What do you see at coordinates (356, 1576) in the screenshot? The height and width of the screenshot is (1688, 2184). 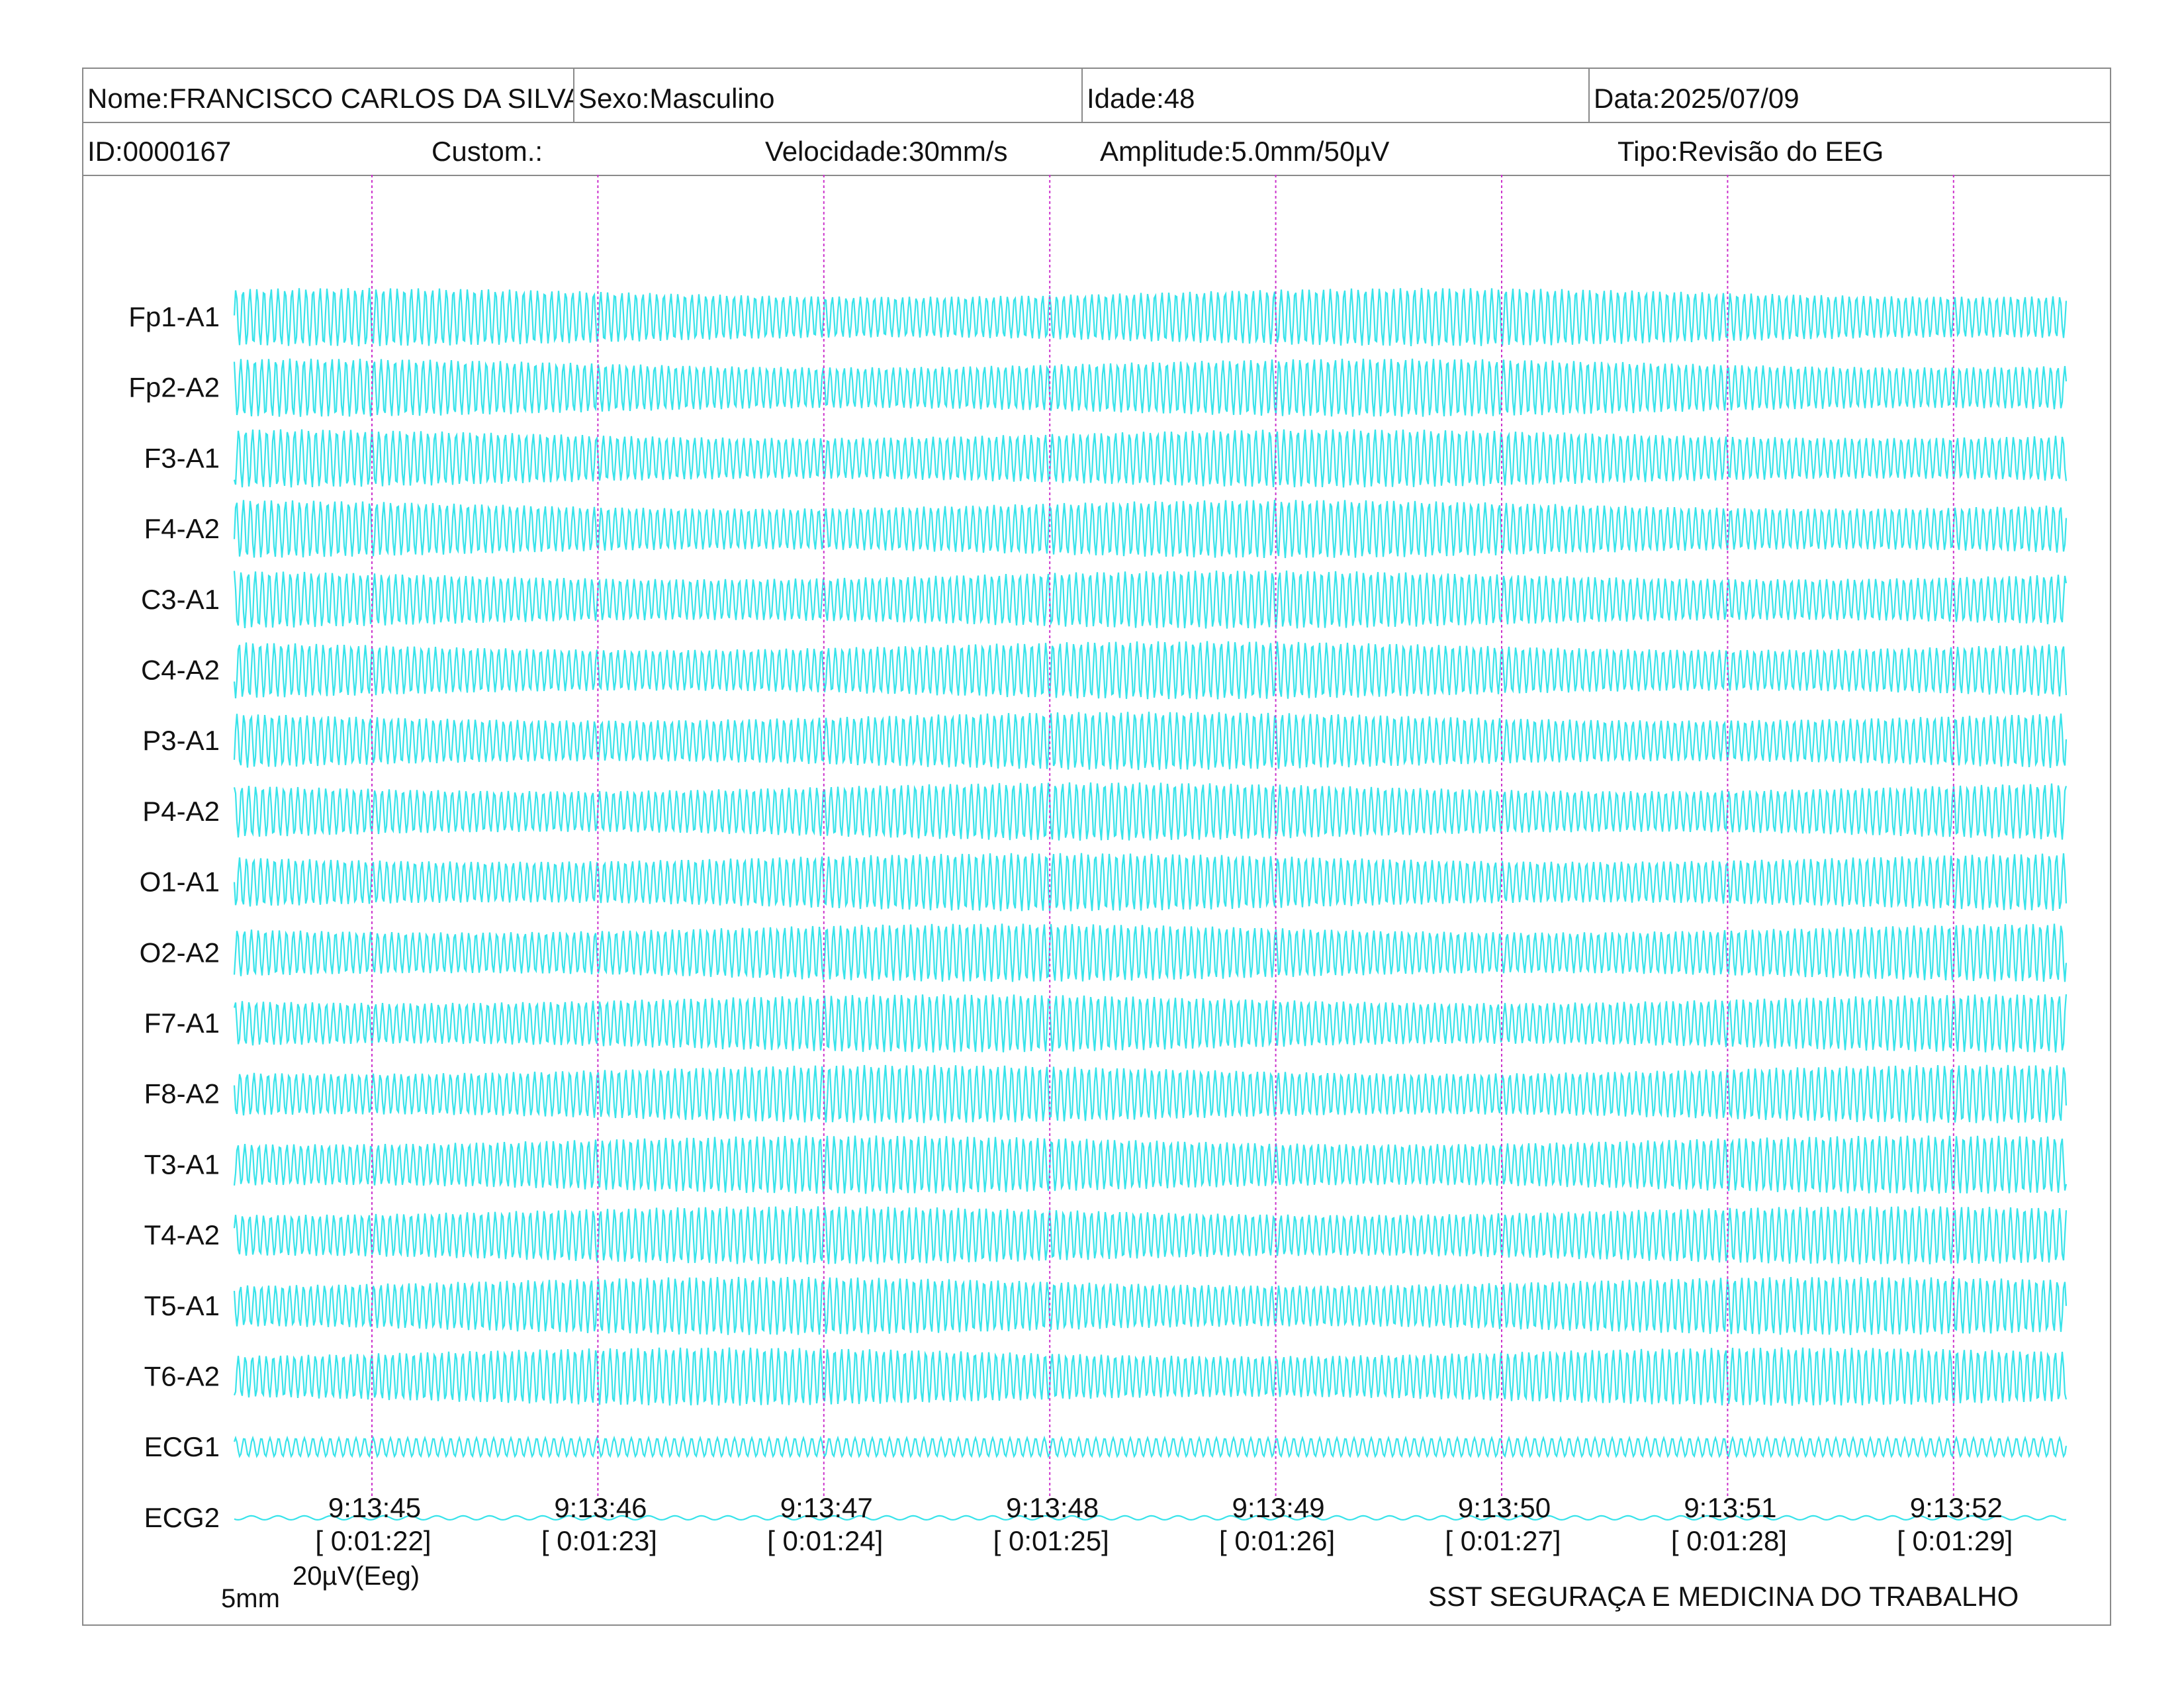 I see `amplitude-scale-label: 20µV(Eeg)` at bounding box center [356, 1576].